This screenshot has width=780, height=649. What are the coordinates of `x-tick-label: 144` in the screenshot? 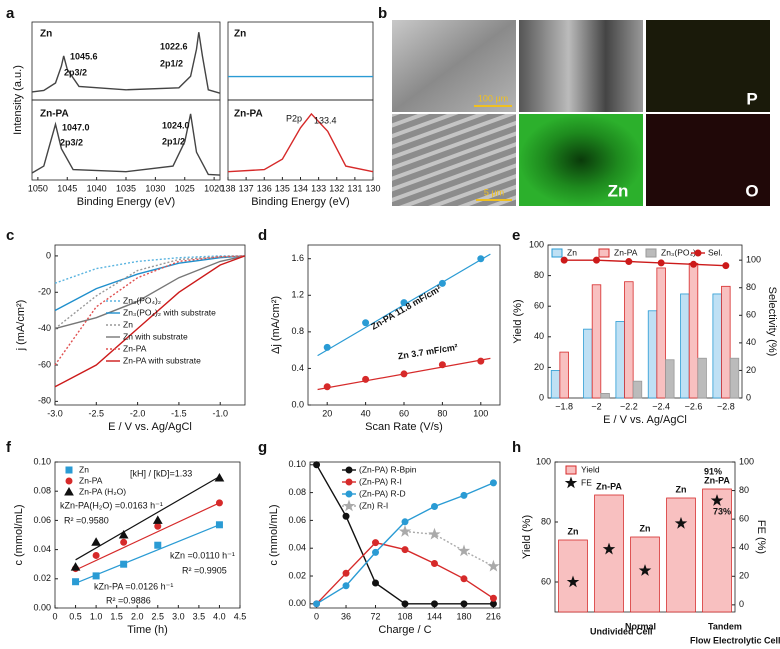 It's located at (434, 616).